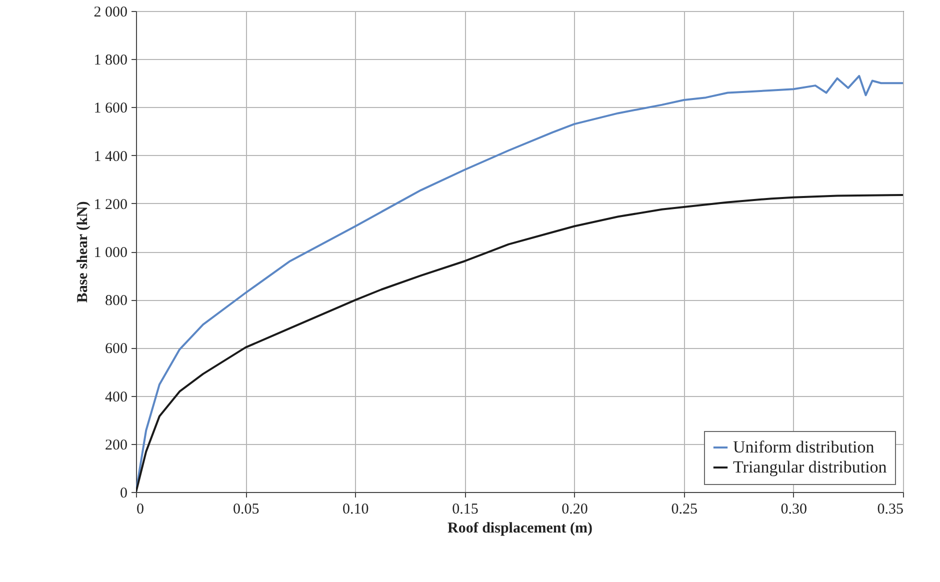  What do you see at coordinates (810, 467) in the screenshot?
I see `legend-label: Triangular distribution` at bounding box center [810, 467].